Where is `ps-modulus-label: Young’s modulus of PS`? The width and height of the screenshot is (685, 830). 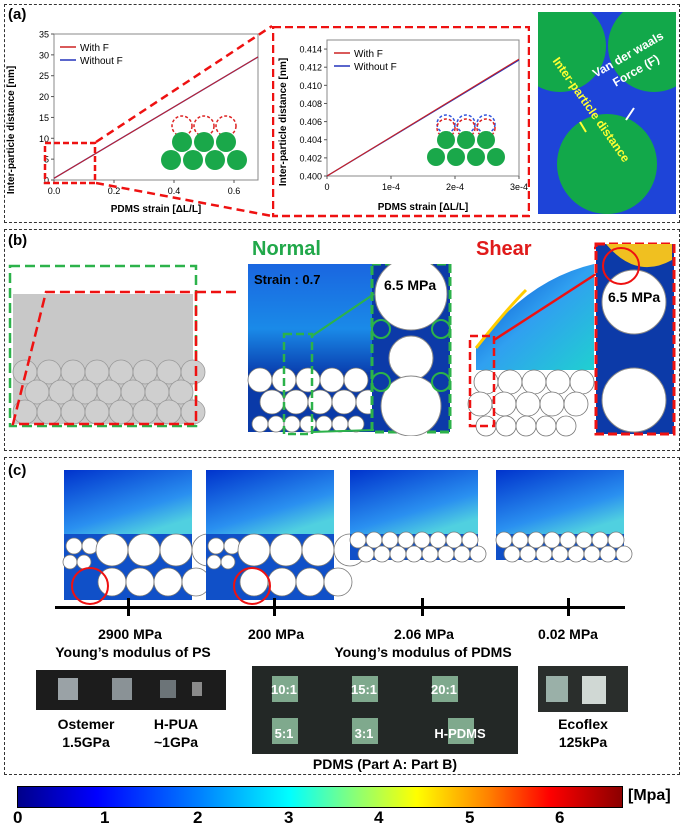 ps-modulus-label: Young’s modulus of PS is located at coordinates (133, 652).